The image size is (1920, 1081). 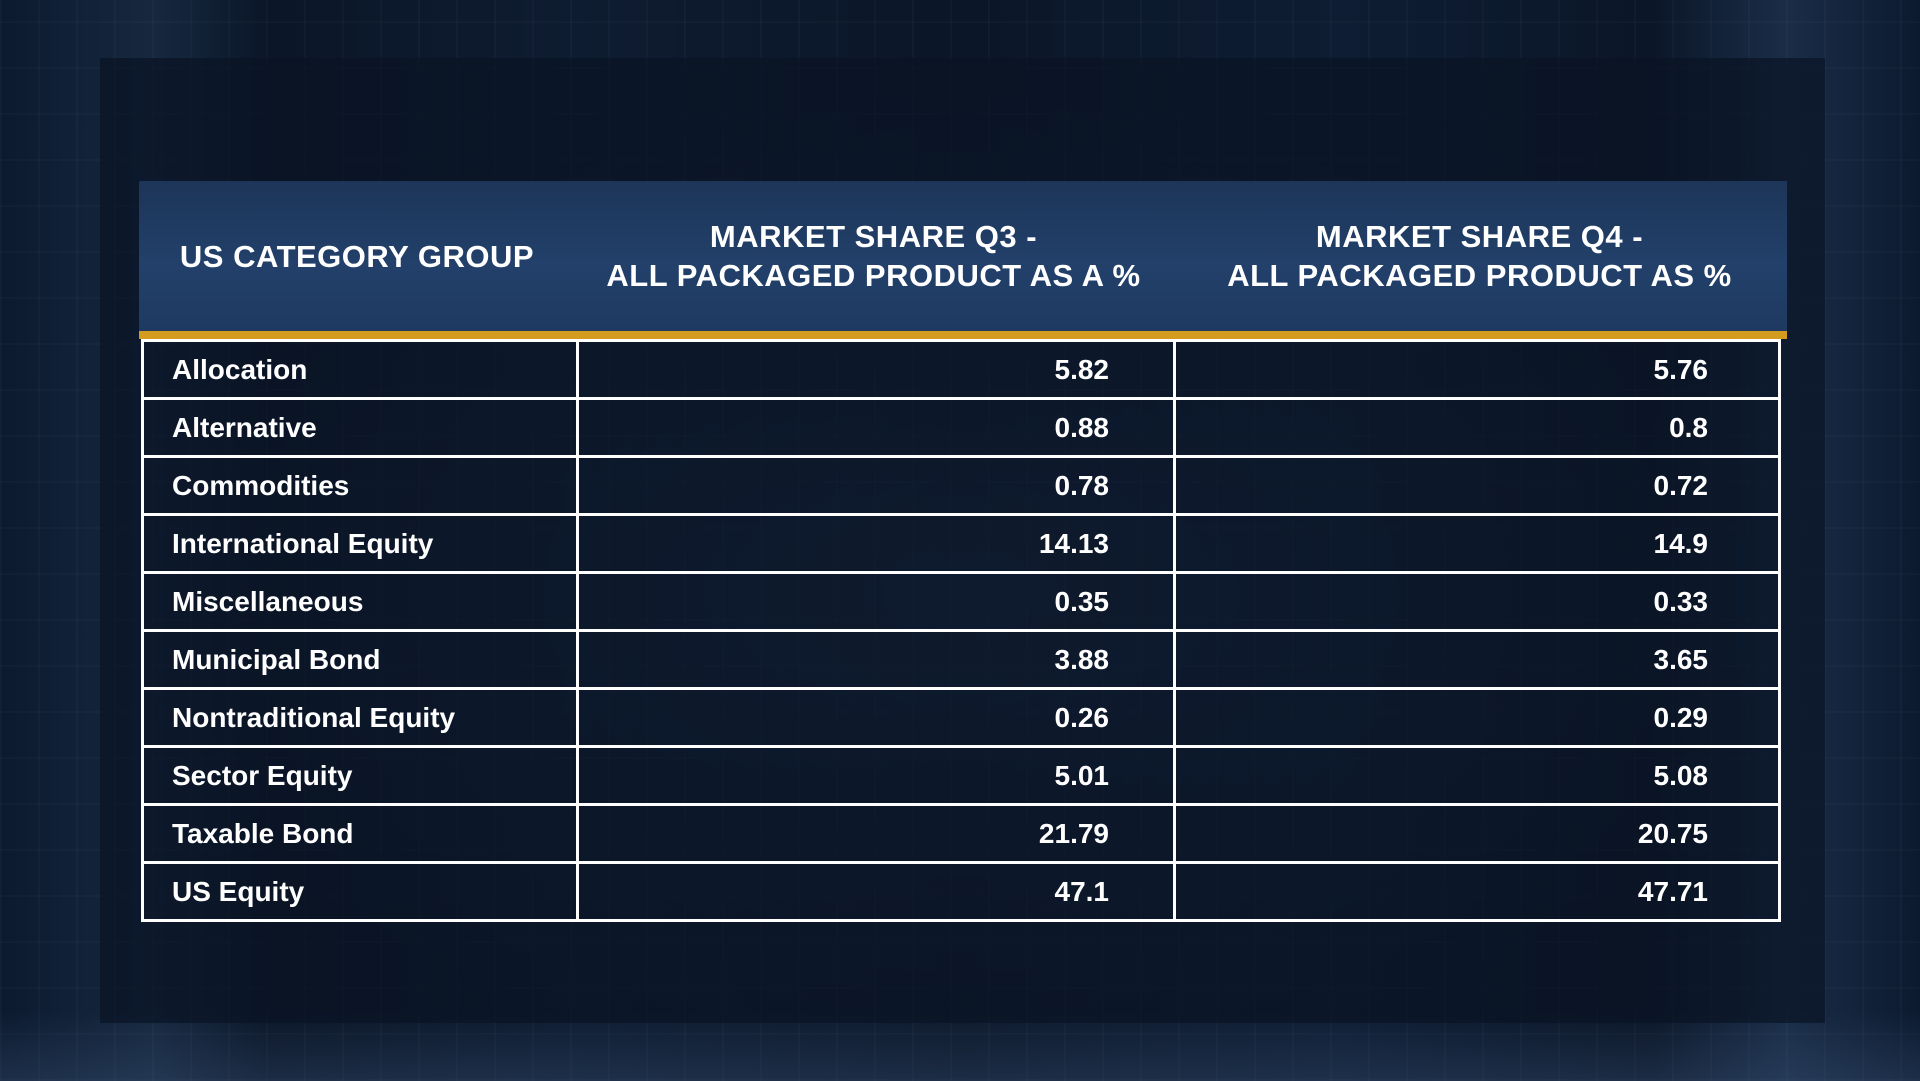 I want to click on q3-value: 3.88, so click(x=877, y=659).